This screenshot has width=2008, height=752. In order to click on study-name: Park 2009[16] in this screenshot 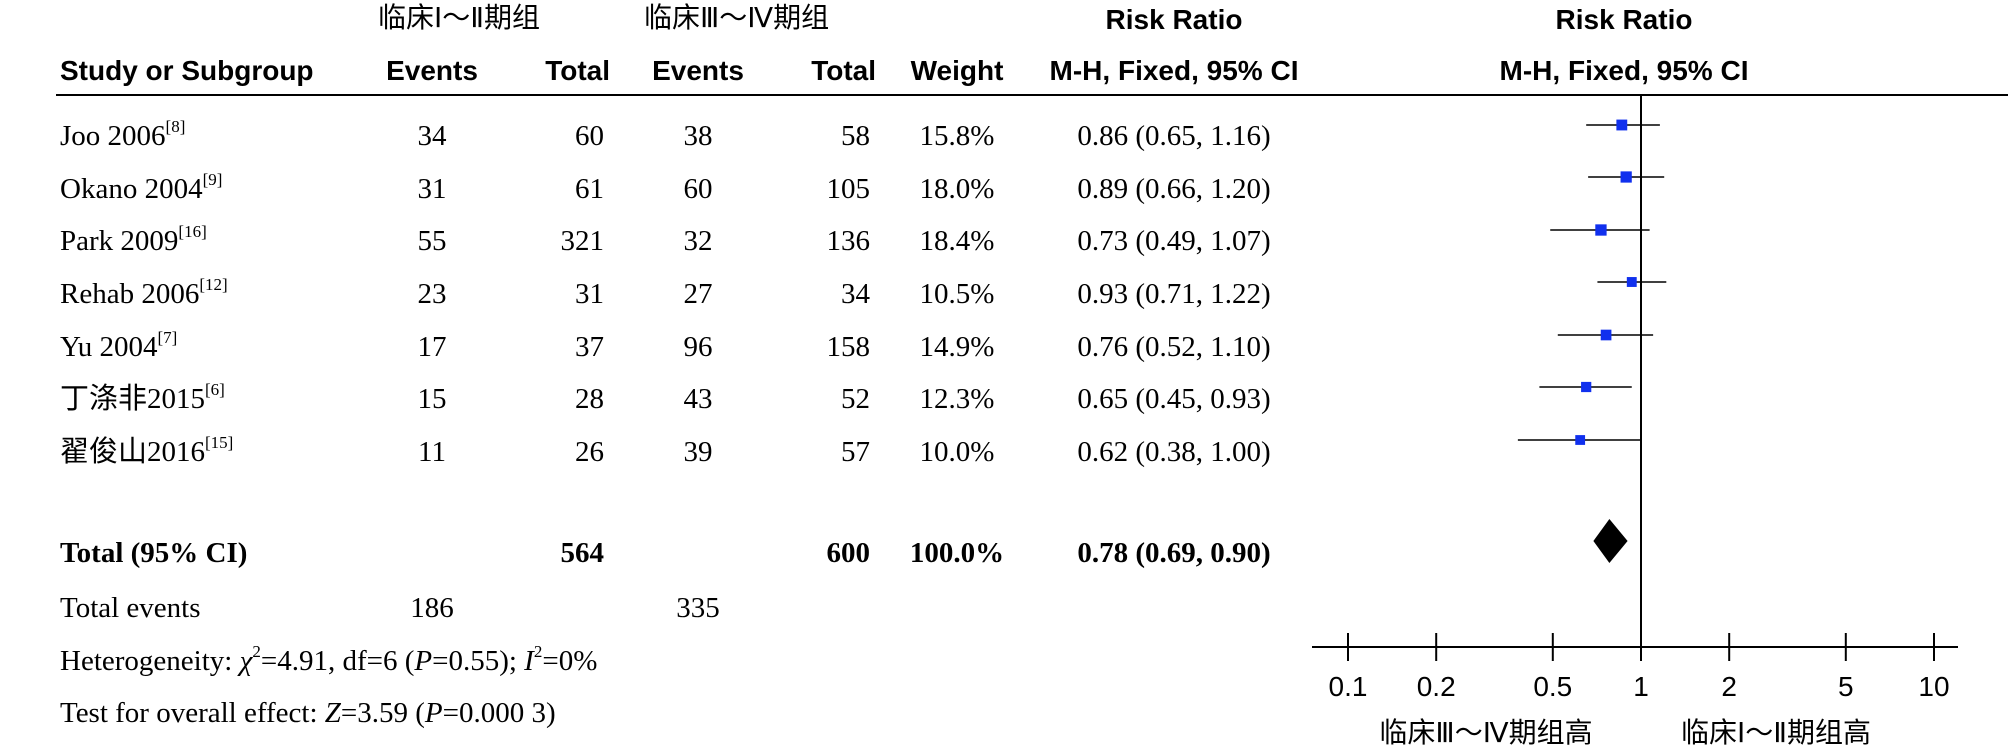, I will do `click(133, 240)`.